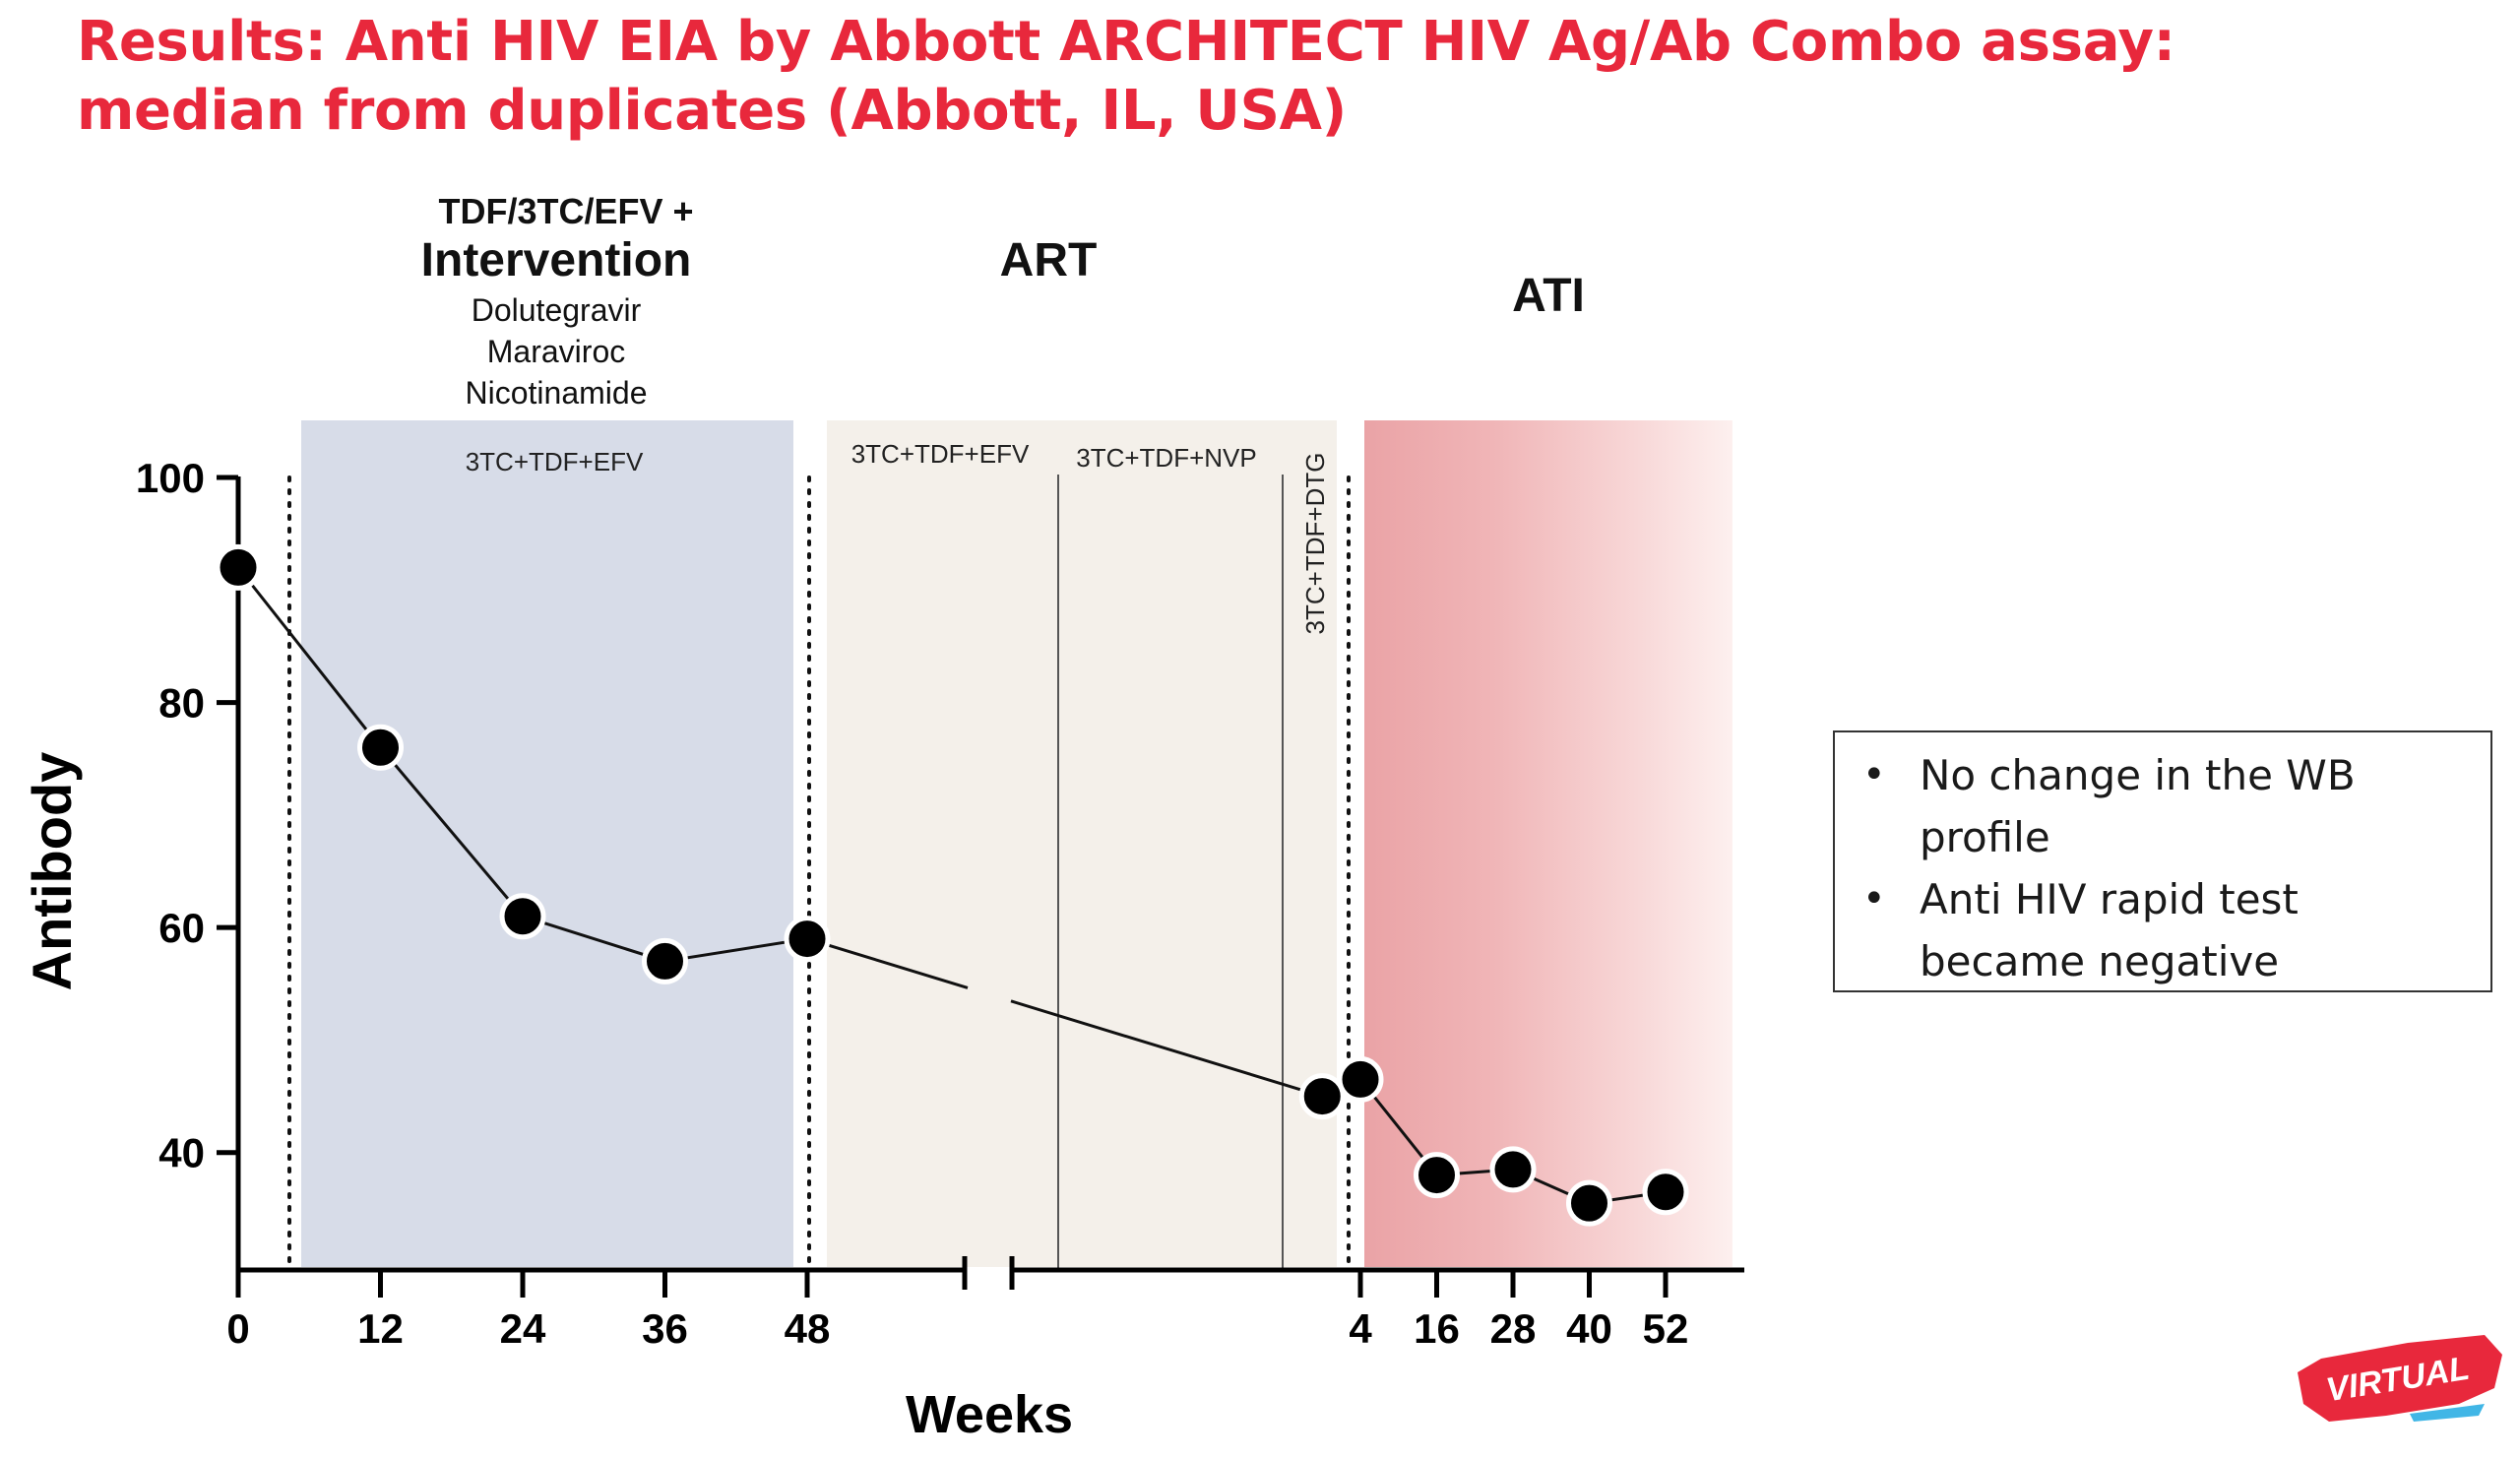 The height and width of the screenshot is (1459, 2520). Describe the element at coordinates (1082, 843) in the screenshot. I see `art-phase-band` at that location.